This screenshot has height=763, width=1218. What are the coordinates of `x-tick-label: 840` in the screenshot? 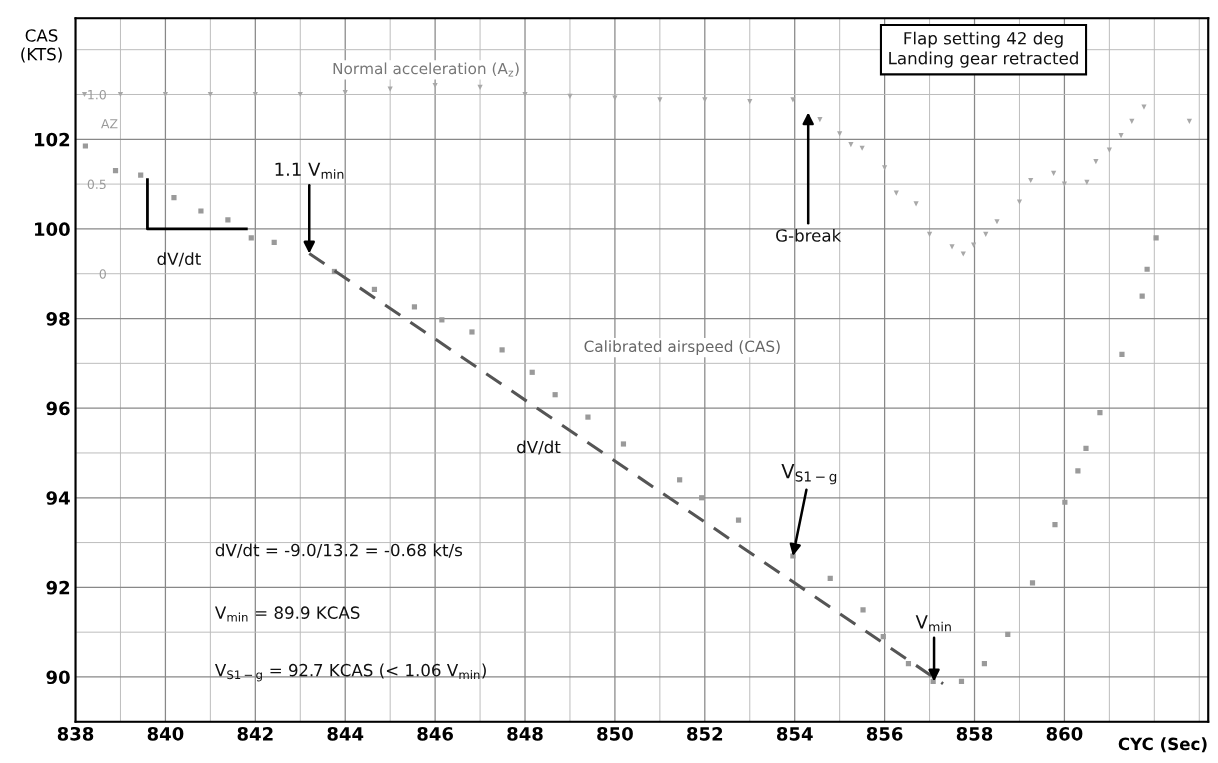 It's located at (165, 733).